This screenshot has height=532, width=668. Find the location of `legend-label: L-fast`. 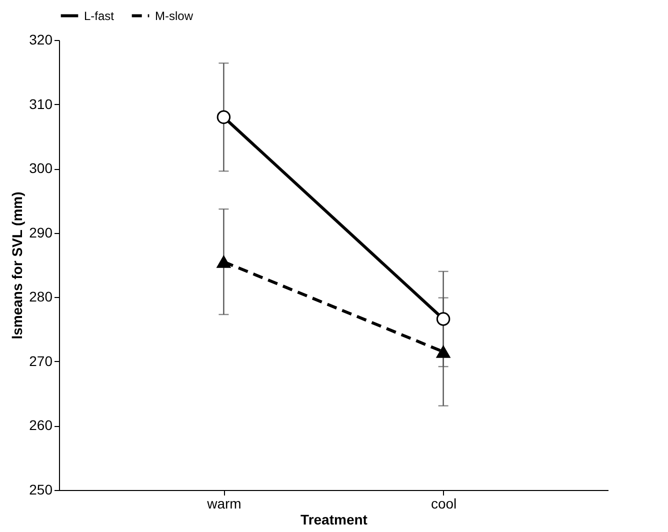

legend-label: L-fast is located at coordinates (99, 15).